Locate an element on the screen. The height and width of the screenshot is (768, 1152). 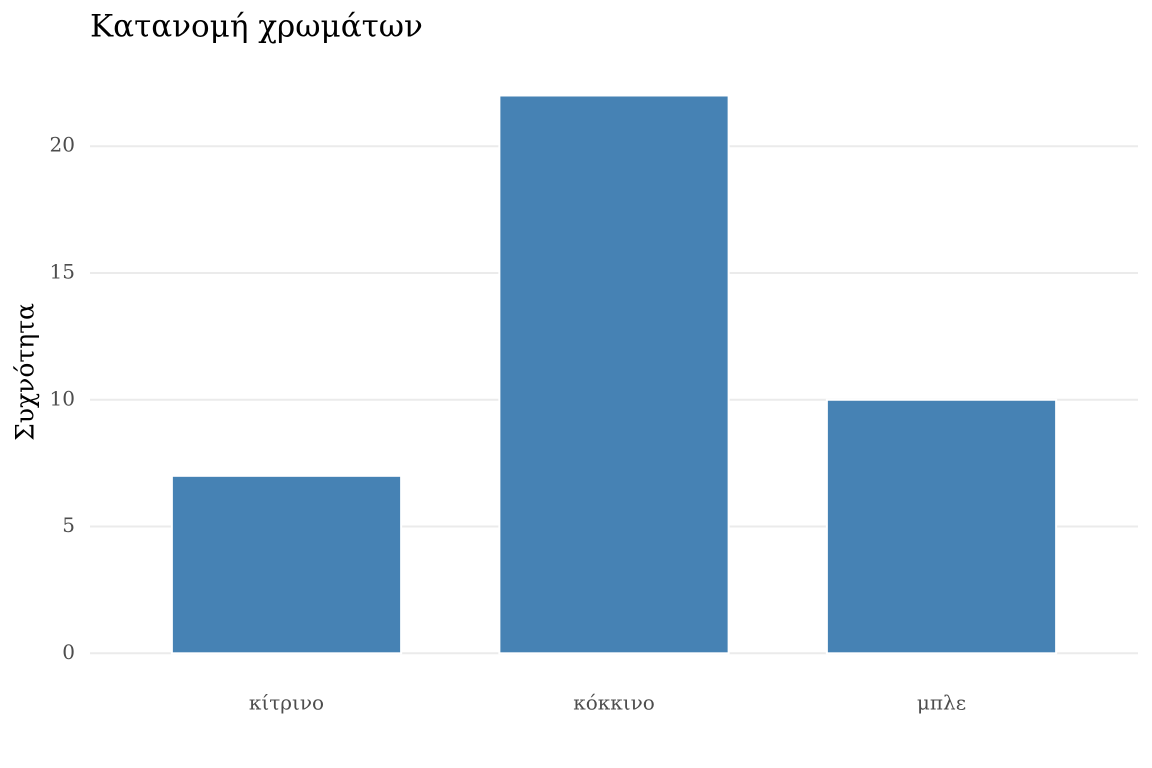
x-tick-label: κόκκινο is located at coordinates (614, 703).